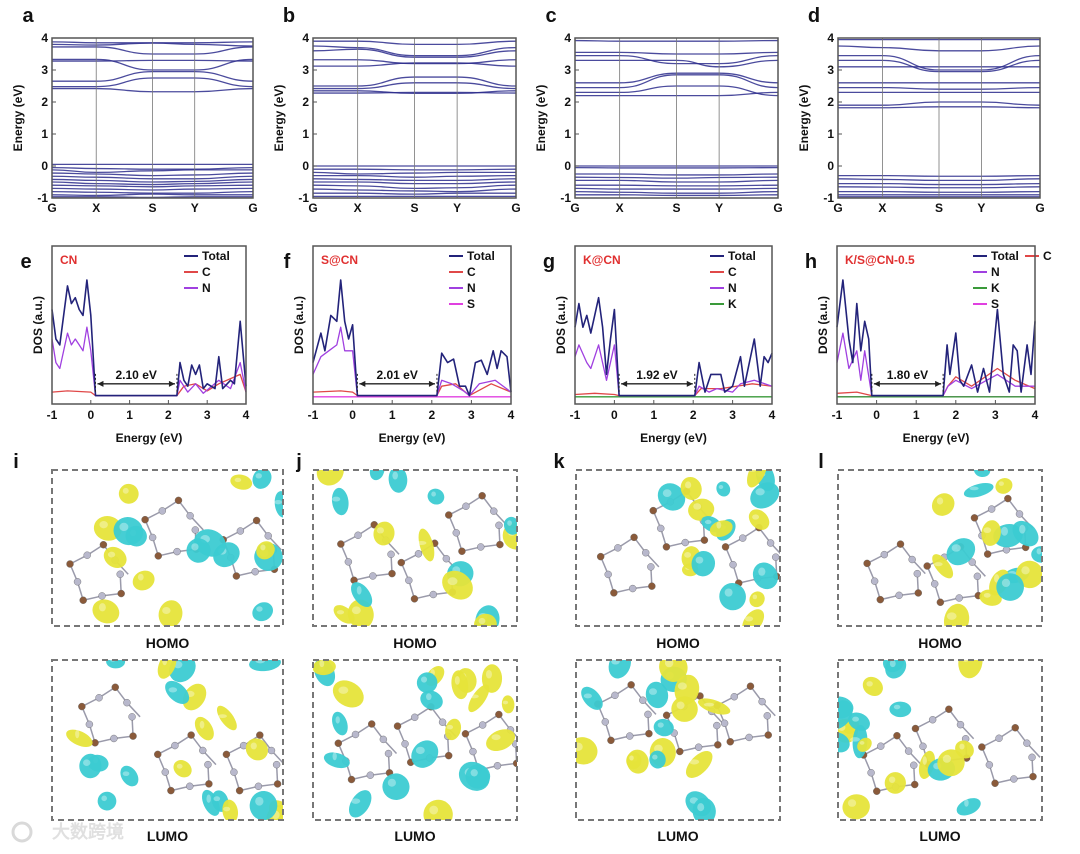 This screenshot has height=854, width=1080. Describe the element at coordinates (995, 415) in the screenshot. I see `x-tick-label: 3` at that location.